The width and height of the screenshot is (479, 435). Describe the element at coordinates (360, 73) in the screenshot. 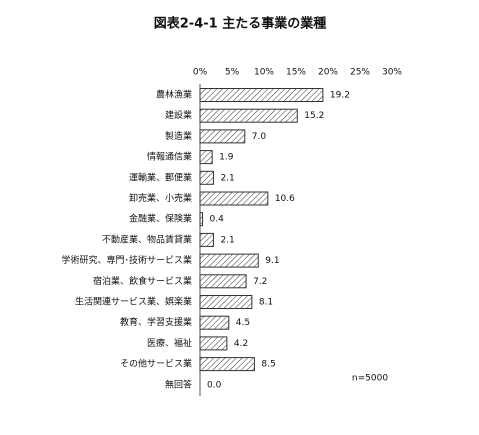

I see `x-tick-label: 25%` at that location.